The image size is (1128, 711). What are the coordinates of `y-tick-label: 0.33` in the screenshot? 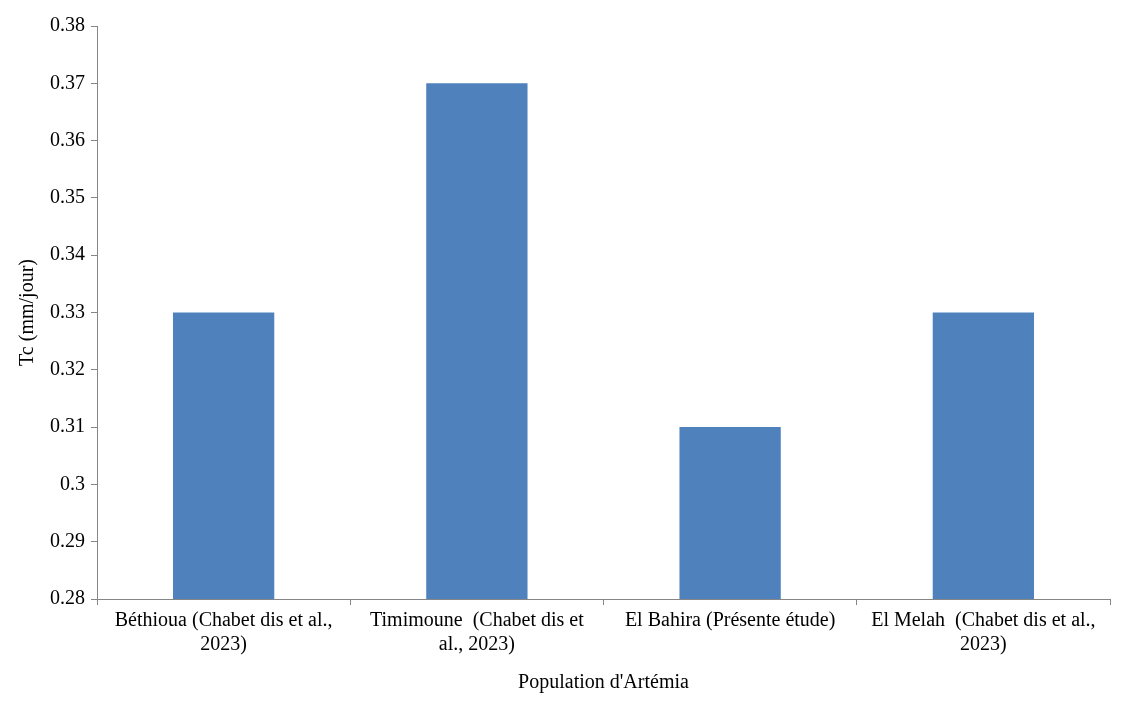 It's located at (67, 310).